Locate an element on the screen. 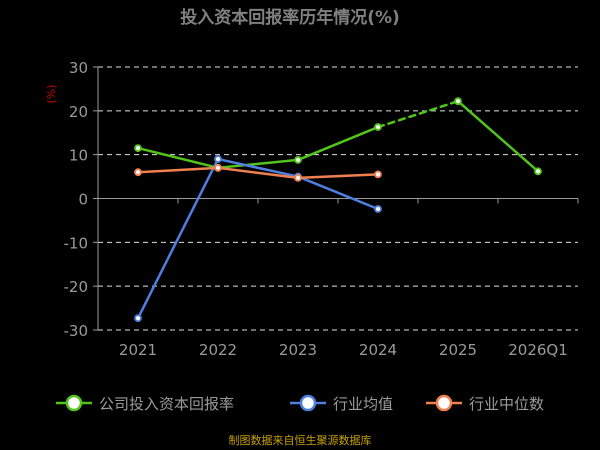 Image resolution: width=600 pixels, height=450 pixels. legend: 公司投入资本回报率 行业均值 行业中位数 is located at coordinates (300, 403).